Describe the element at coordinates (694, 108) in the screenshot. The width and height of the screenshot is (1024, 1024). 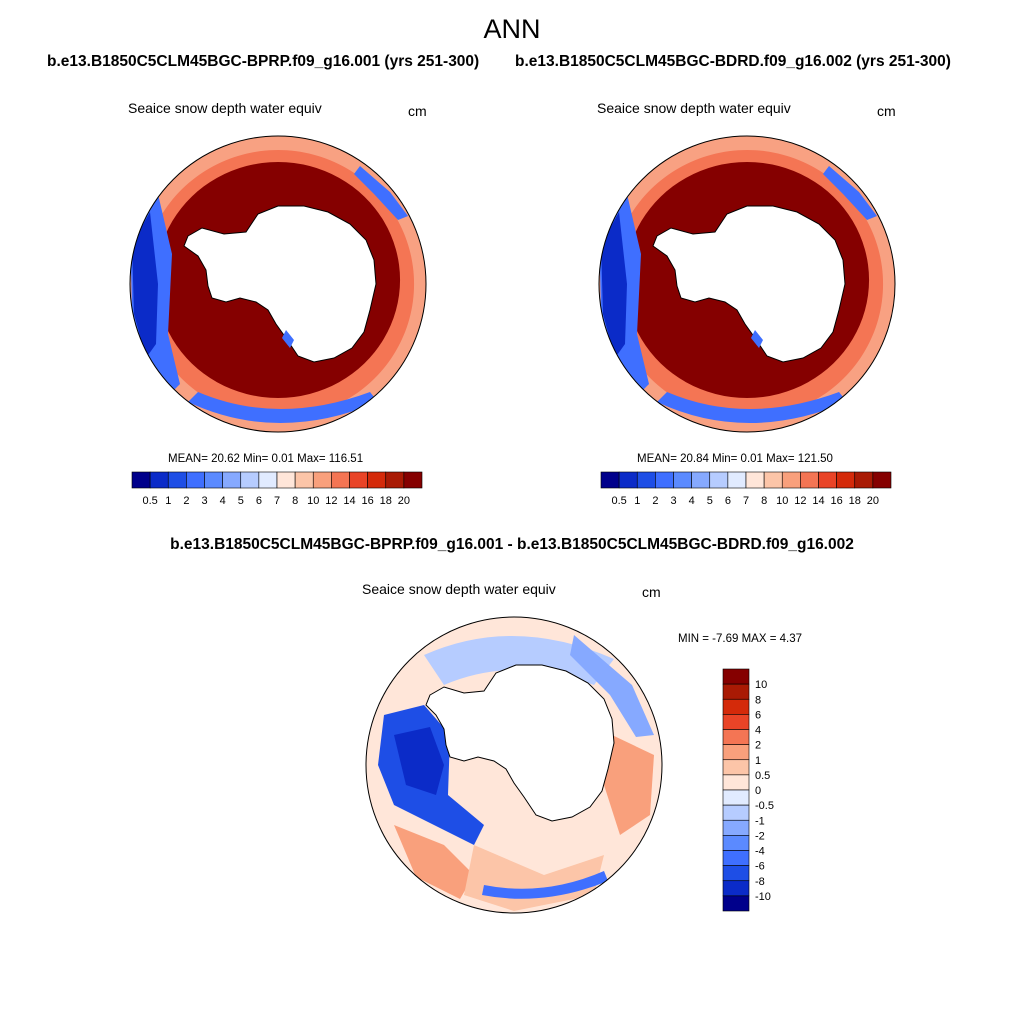
I see `variable-label-right: Seaice snow depth water equiv` at that location.